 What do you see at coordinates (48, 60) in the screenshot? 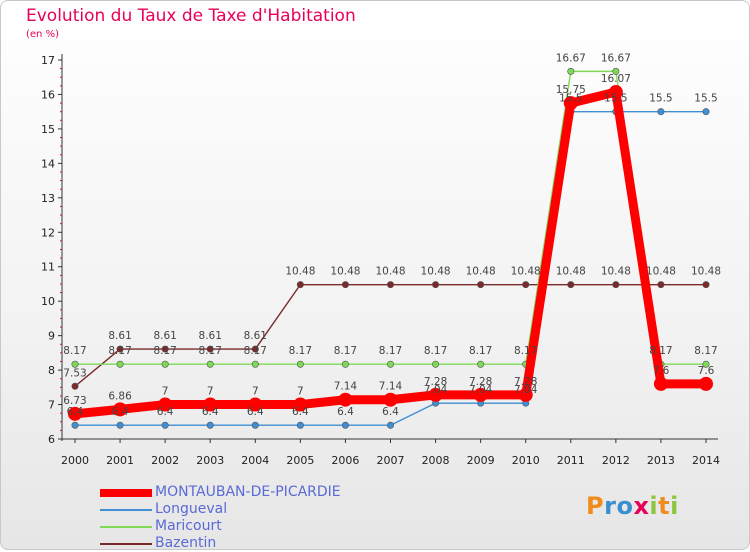
I see `y-tick-label: 17` at bounding box center [48, 60].